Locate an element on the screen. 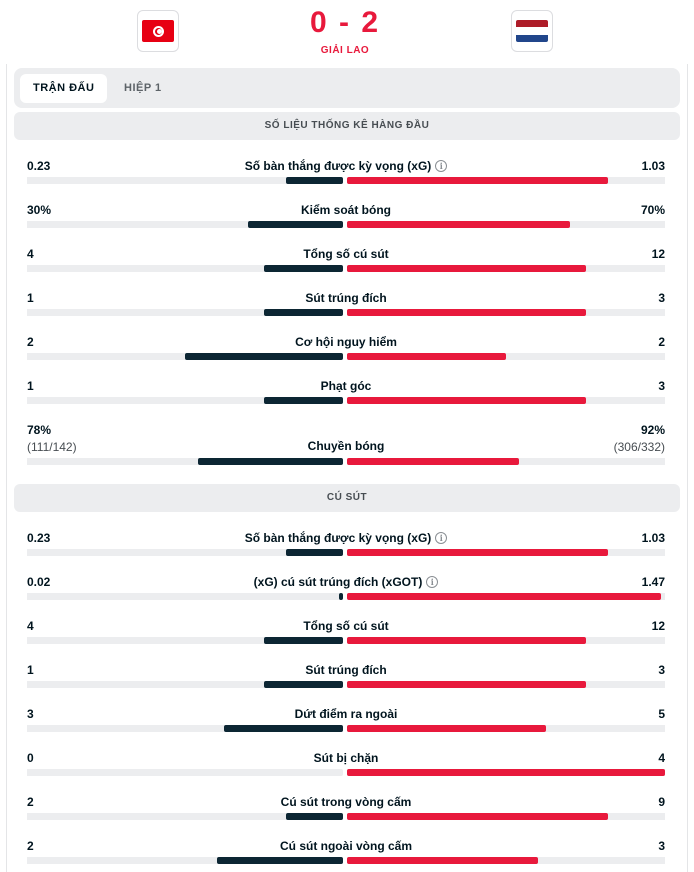 The height and width of the screenshot is (872, 694). away-value: 92% is located at coordinates (652, 430).